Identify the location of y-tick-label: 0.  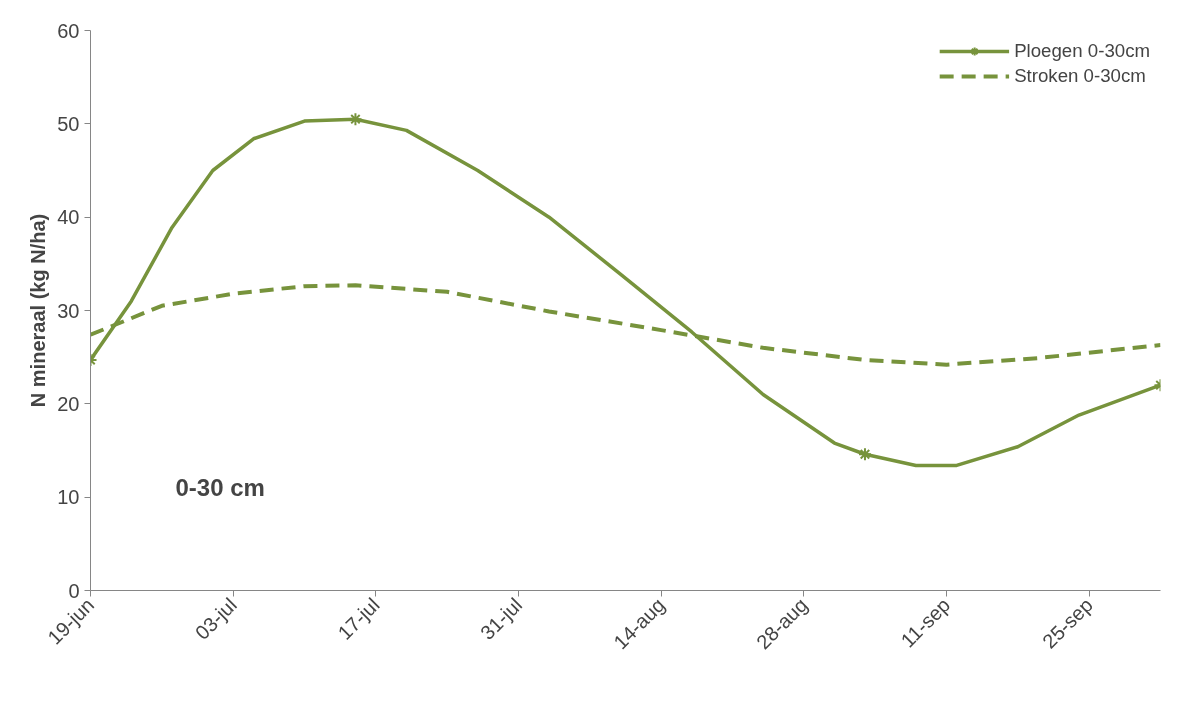
(74, 590).